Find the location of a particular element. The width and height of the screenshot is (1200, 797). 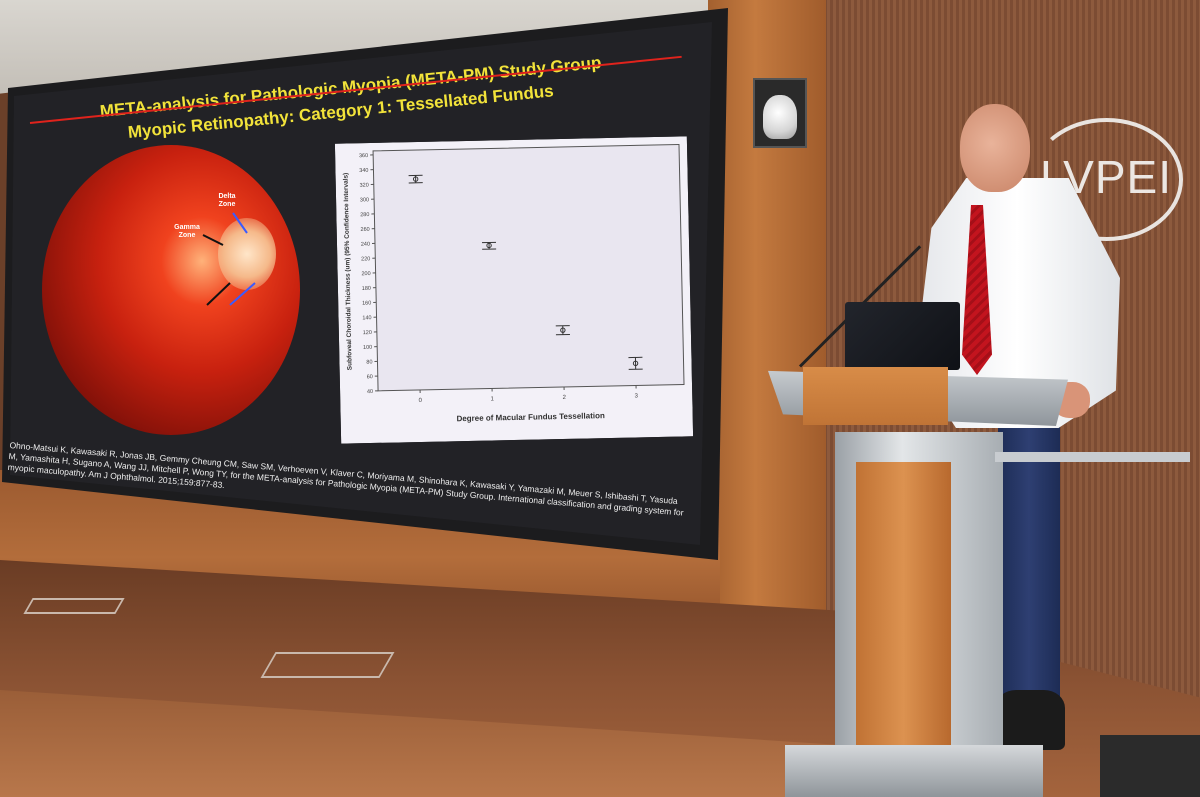

y-tick-label: 240 is located at coordinates (365, 245).